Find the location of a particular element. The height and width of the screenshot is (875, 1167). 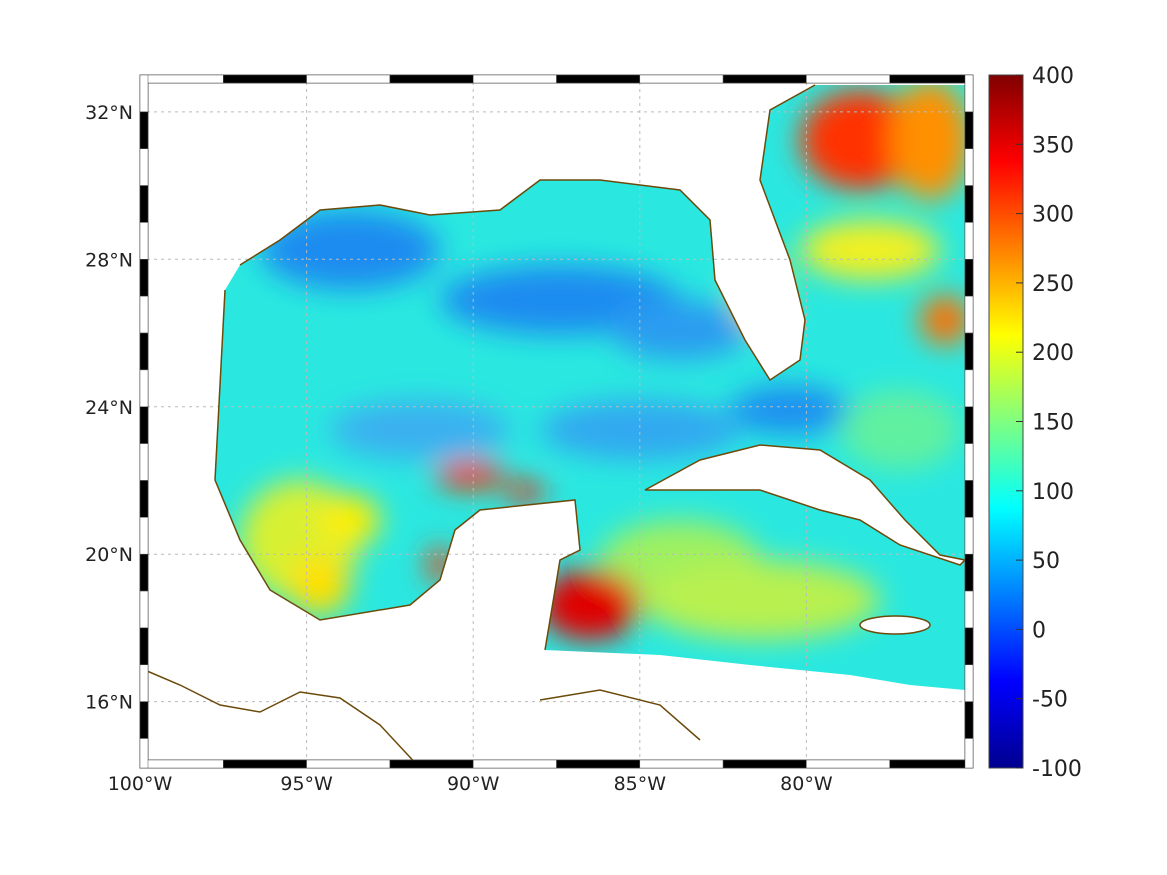

jamaica-land is located at coordinates (895, 625).